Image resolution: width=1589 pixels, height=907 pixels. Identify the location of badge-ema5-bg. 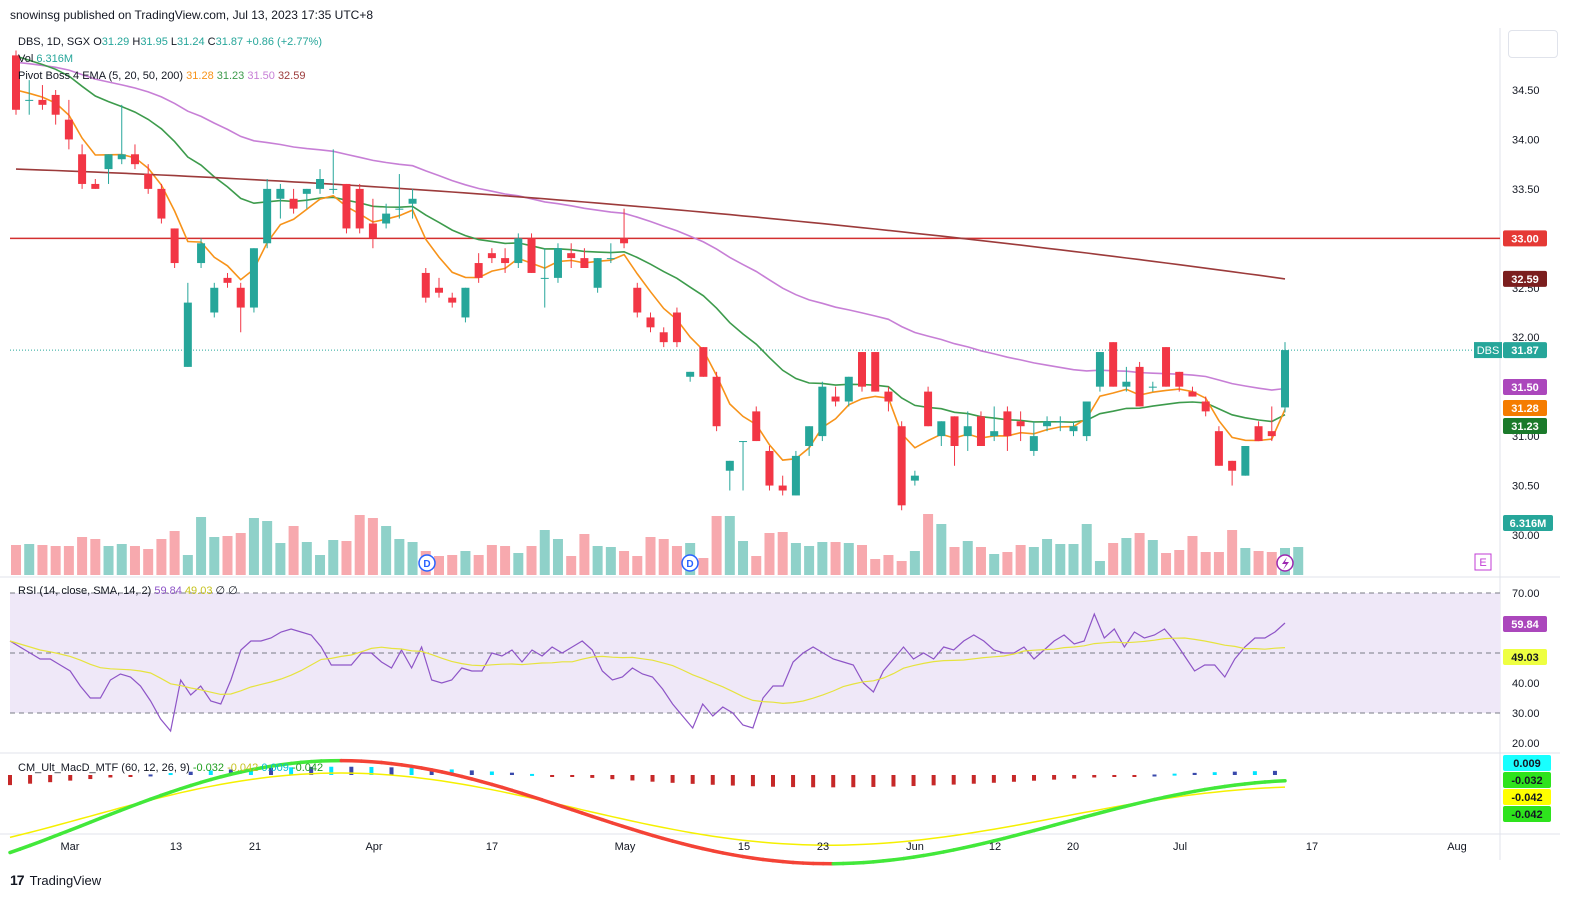
(1525, 408).